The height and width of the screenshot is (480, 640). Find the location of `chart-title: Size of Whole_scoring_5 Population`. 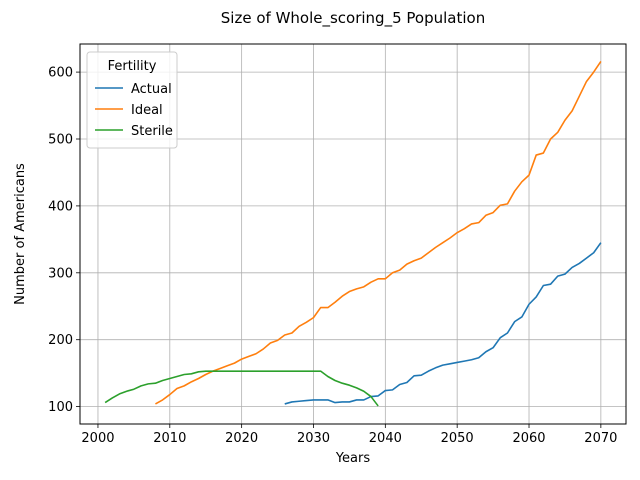

chart-title: Size of Whole_scoring_5 Population is located at coordinates (353, 18).